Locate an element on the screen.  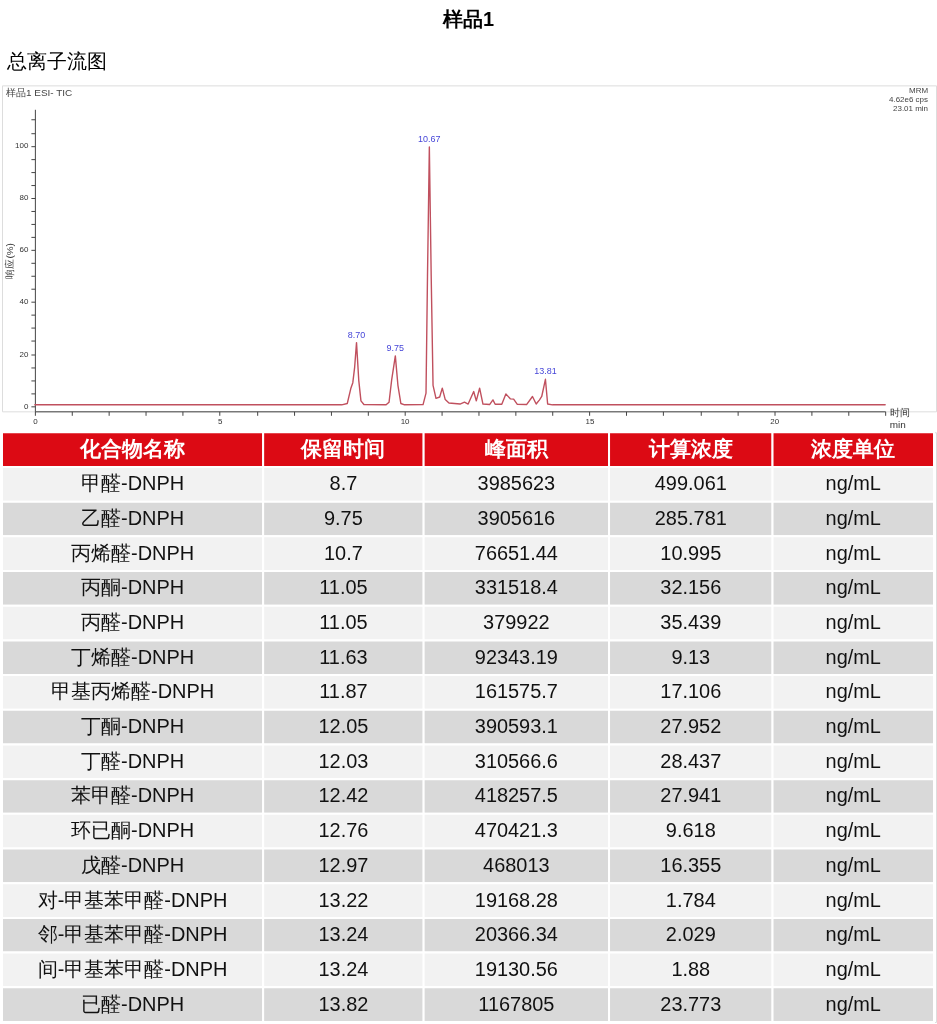
text: 乙醛-DNPH is located at coordinates (133, 517).